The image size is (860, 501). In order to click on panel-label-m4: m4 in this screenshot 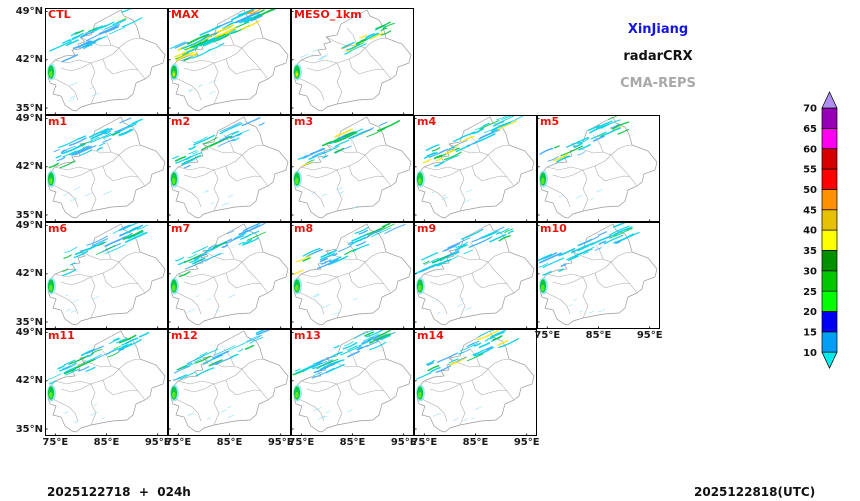, I will do `click(427, 121)`.